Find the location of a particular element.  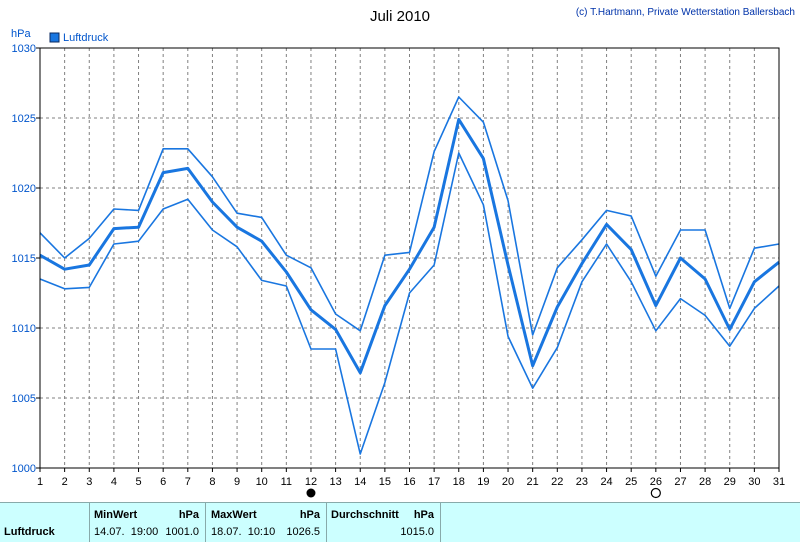

x-tick-label: 7 is located at coordinates (188, 482).